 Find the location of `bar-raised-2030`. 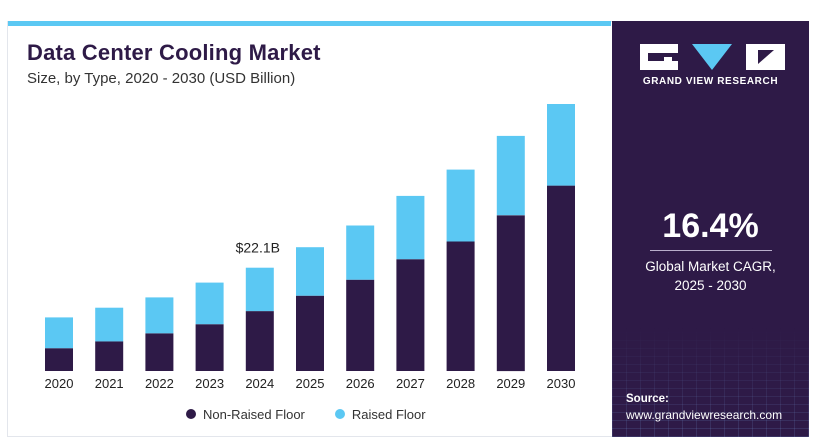

bar-raised-2030 is located at coordinates (561, 145).